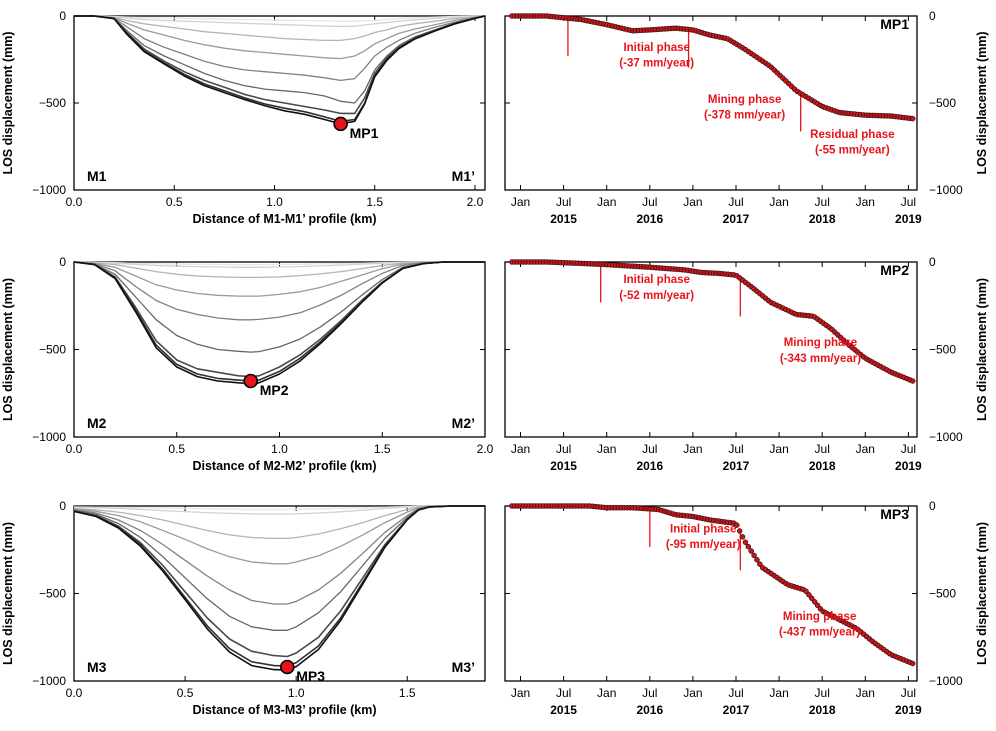 The height and width of the screenshot is (731, 996). Describe the element at coordinates (463, 176) in the screenshot. I see `profile-end-label: M1’` at that location.